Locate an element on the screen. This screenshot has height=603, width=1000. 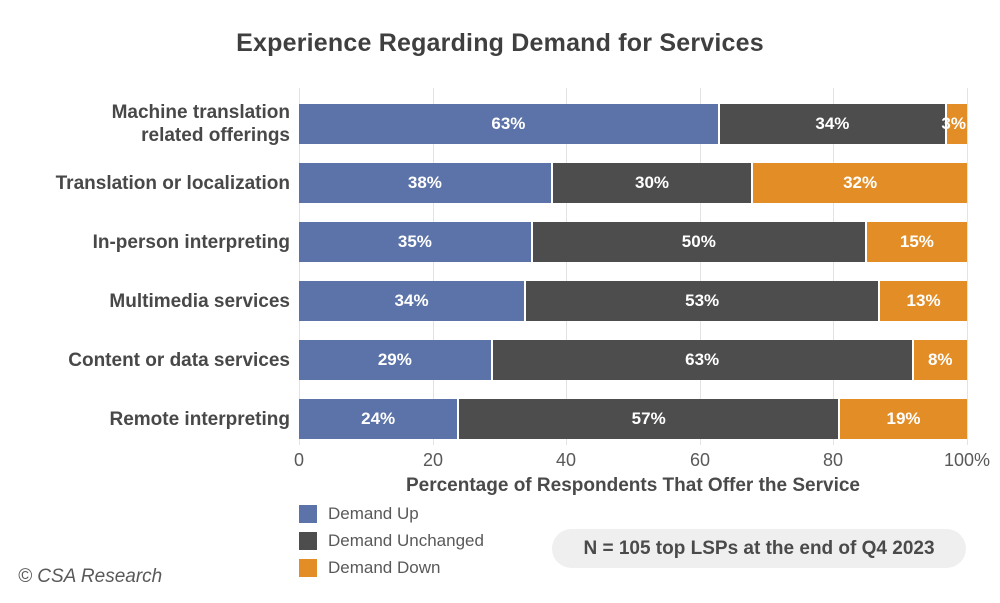
category-label-remote-interpreting: Remote interpreting is located at coordinates (199, 419).